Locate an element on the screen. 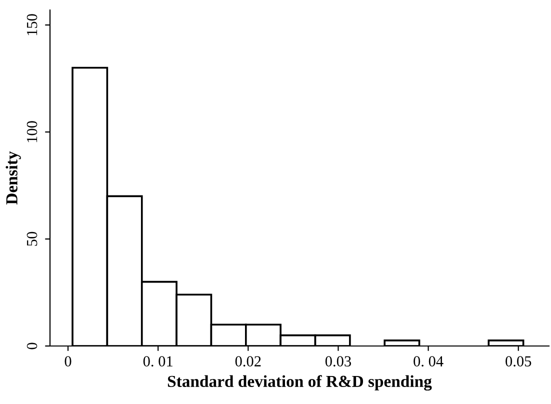  y-tick-label: 100 is located at coordinates (32, 131).